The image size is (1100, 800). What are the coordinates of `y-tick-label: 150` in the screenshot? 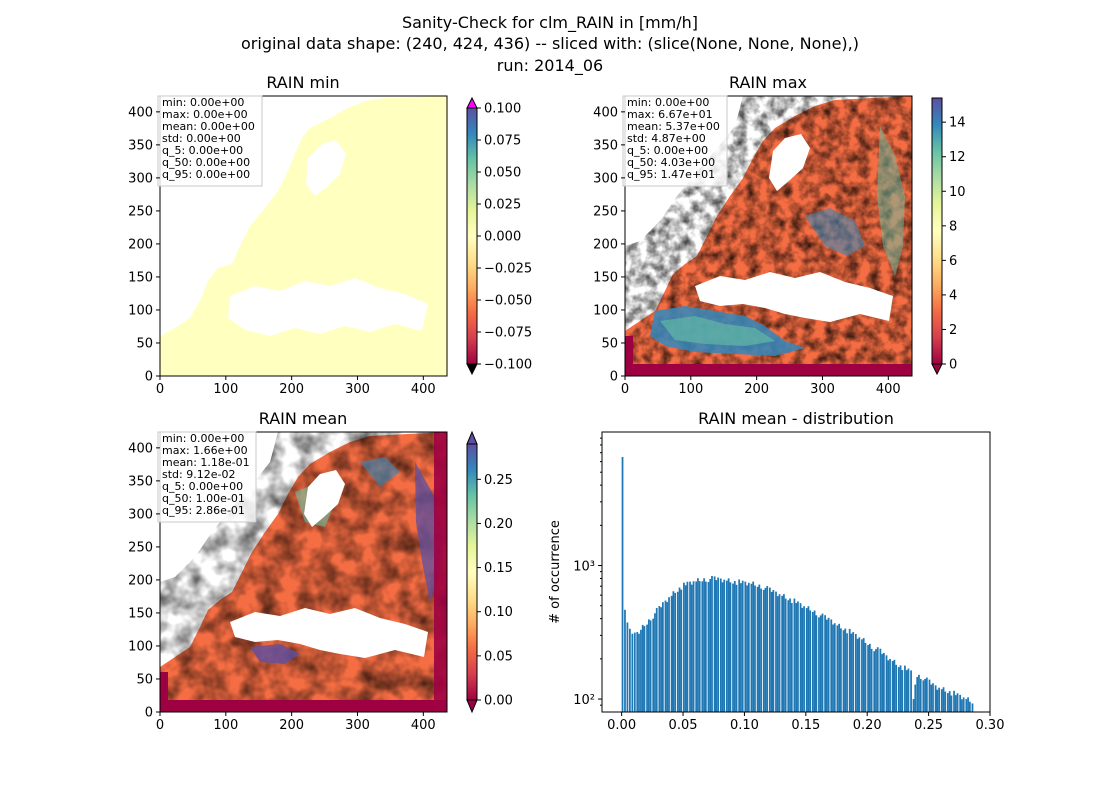 It's located at (140, 613).